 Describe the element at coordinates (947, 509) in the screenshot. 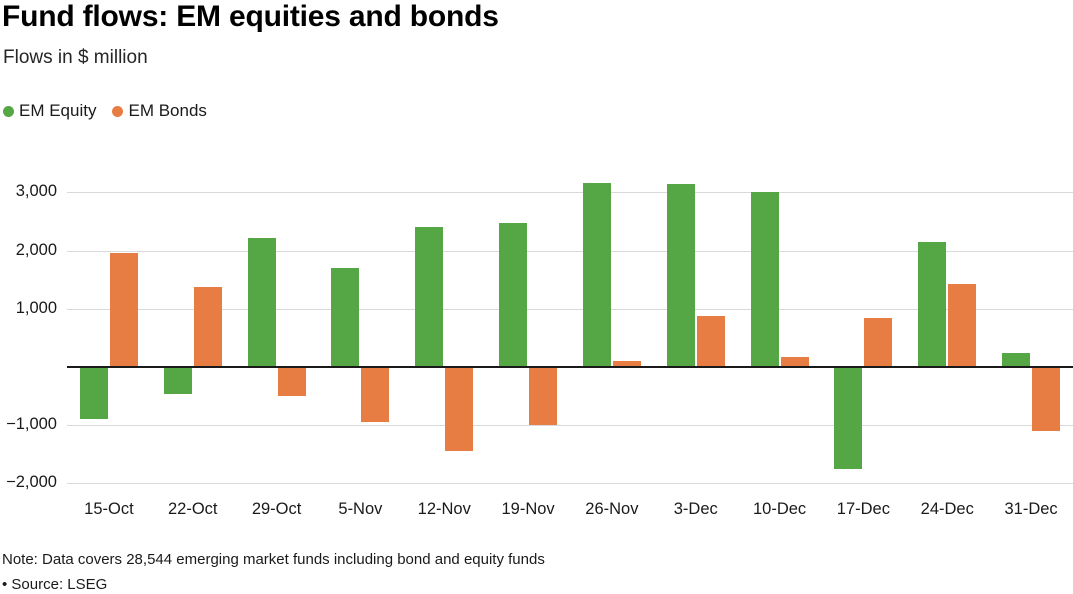

I see `x-axis-label-24-dec: 24-Dec` at that location.